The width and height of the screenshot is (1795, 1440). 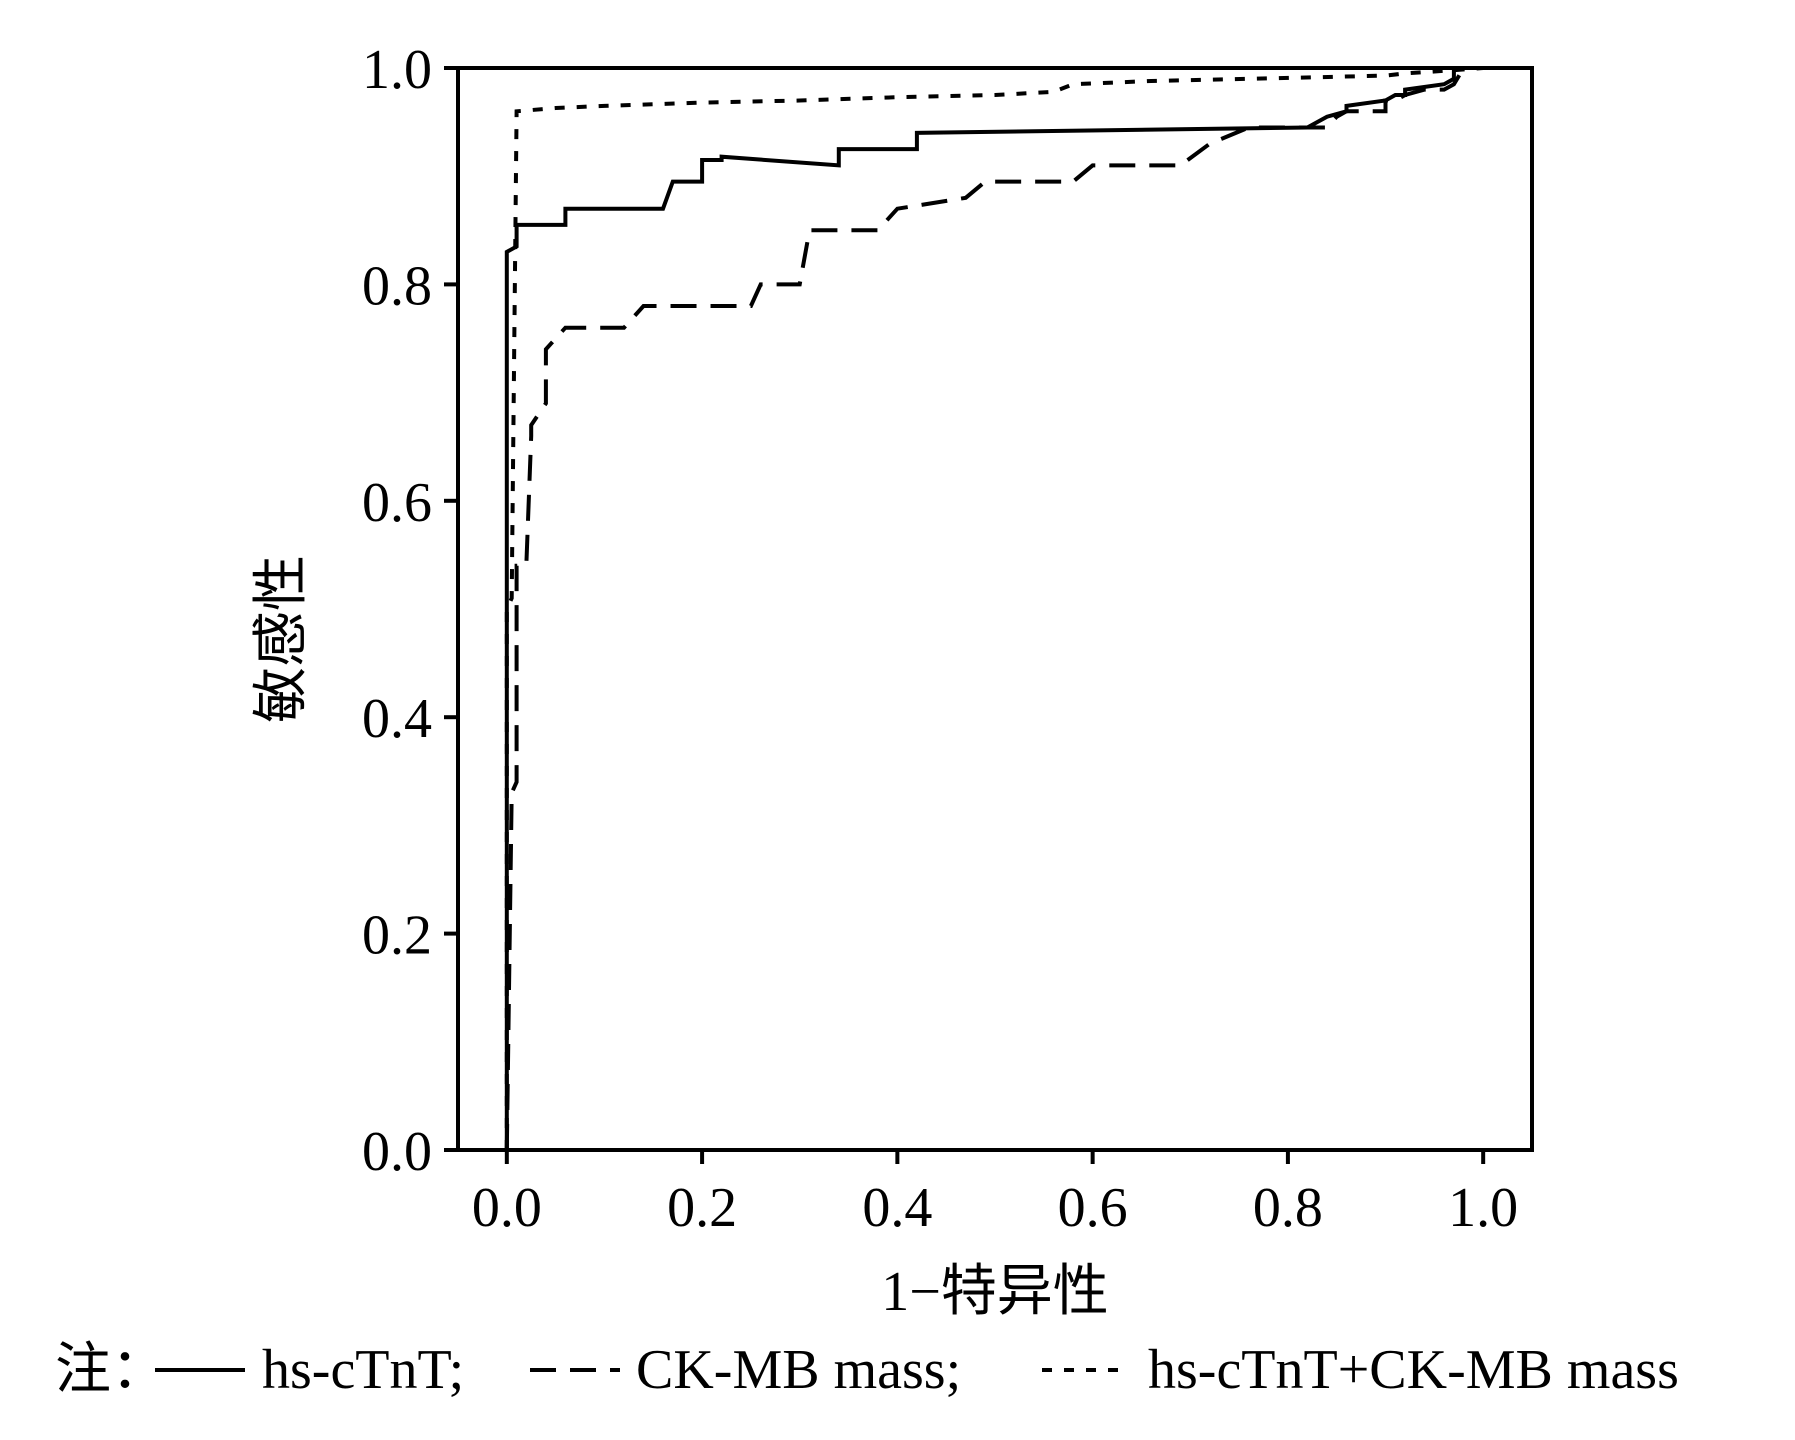 I want to click on x-tick-label: 0.2, so click(x=702, y=1208).